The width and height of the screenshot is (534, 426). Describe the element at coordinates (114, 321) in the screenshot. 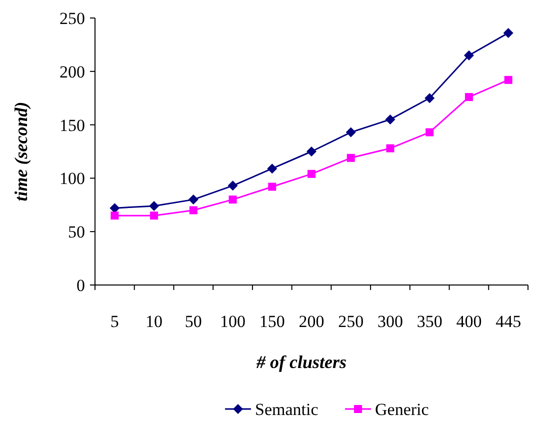

I see `x-tick-label: 5` at that location.